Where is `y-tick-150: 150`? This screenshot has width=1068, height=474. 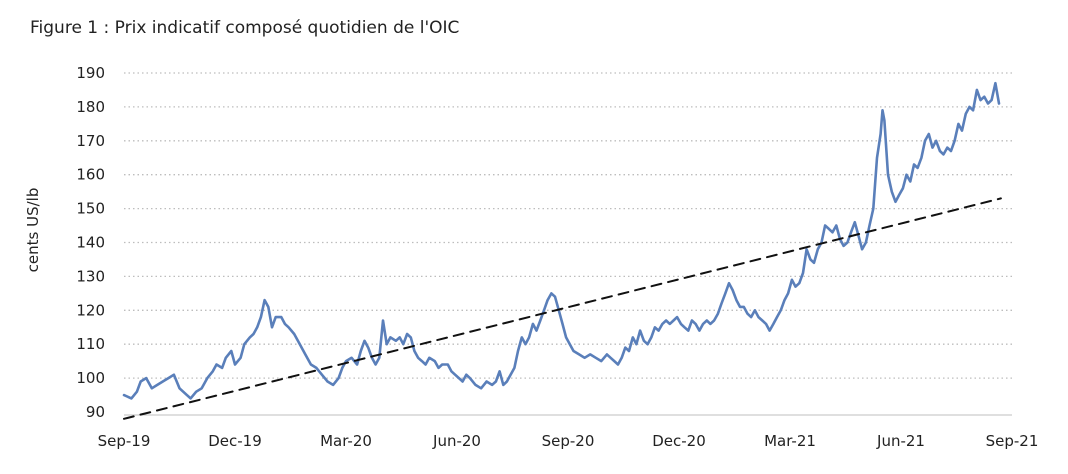 y-tick-150: 150 is located at coordinates (90, 209).